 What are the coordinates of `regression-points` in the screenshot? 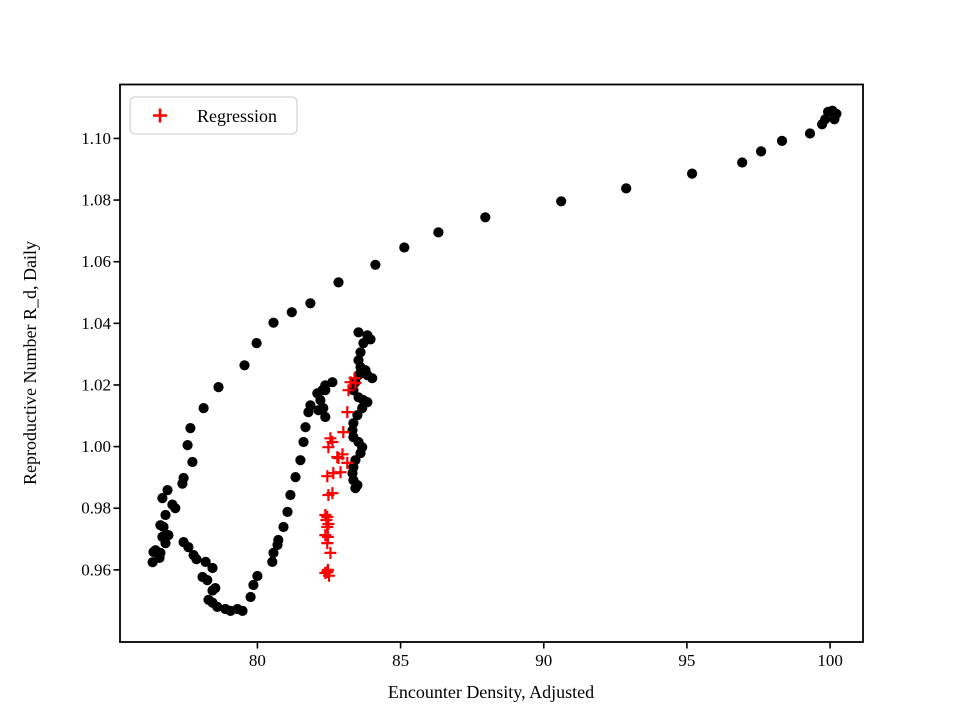 It's located at (340, 477).